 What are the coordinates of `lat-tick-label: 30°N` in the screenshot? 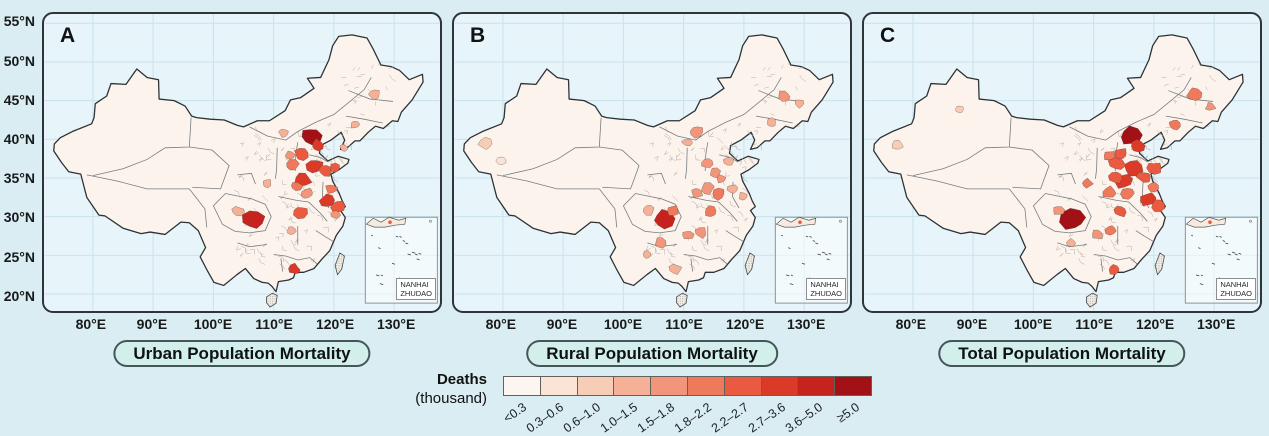 It's located at (19, 217).